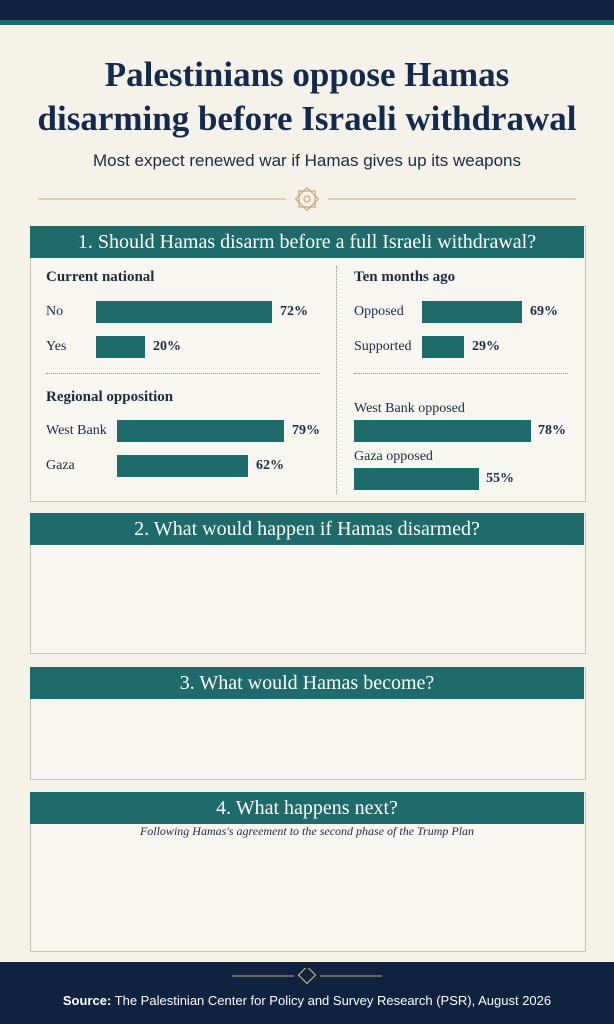 The width and height of the screenshot is (614, 1024). Describe the element at coordinates (183, 373) in the screenshot. I see `row-divider-left` at that location.